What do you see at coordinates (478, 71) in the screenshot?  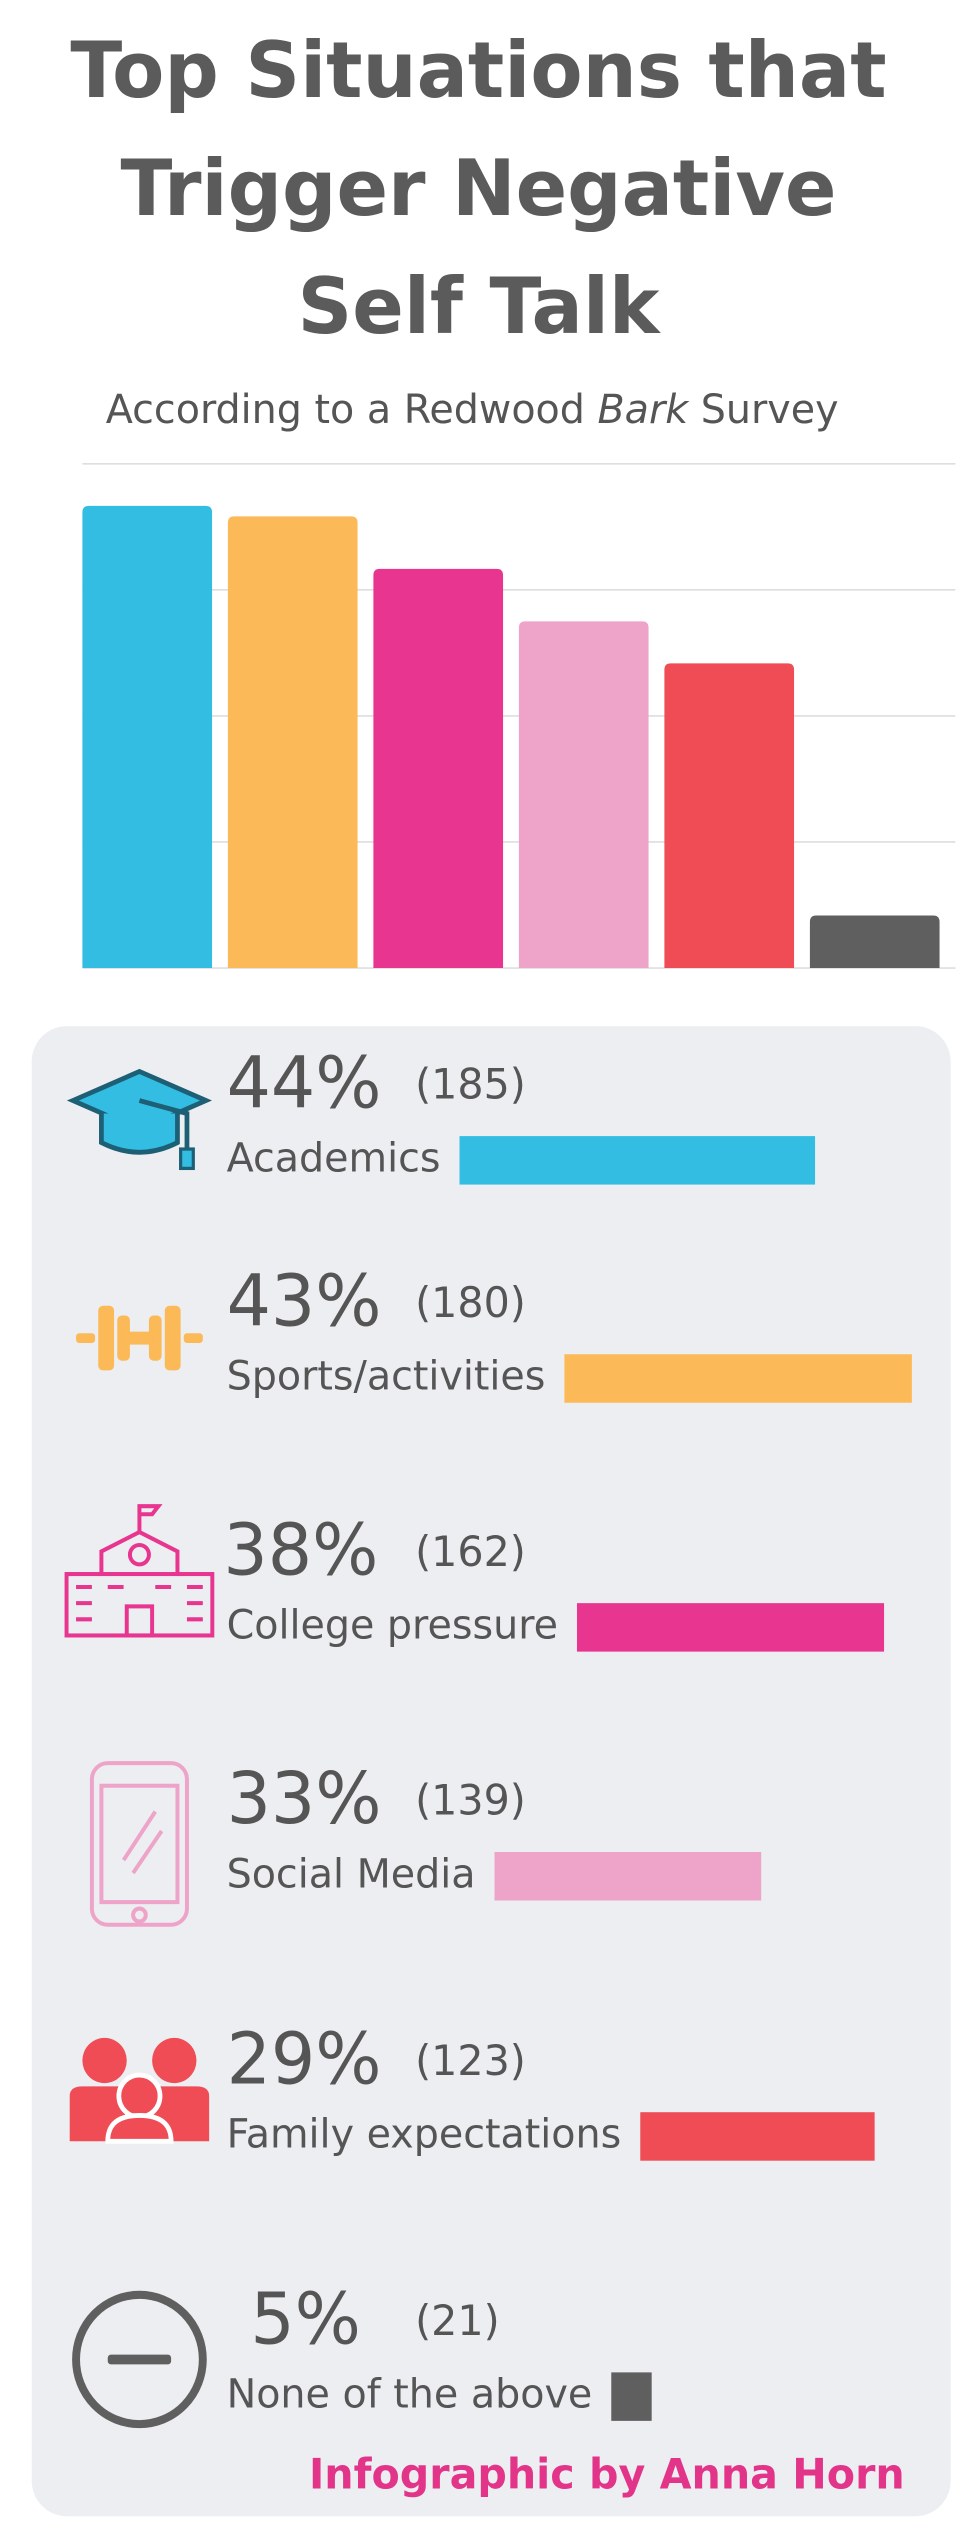 I see `title-line: Top Situations that` at bounding box center [478, 71].